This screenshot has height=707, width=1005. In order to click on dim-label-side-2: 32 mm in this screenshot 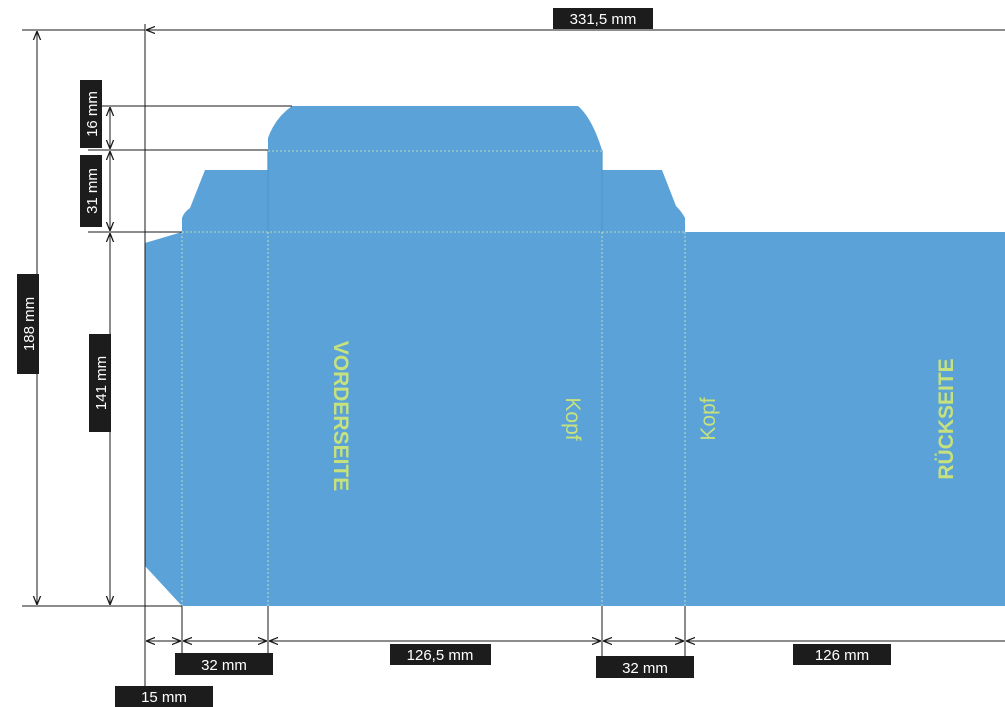, I will do `click(645, 667)`.